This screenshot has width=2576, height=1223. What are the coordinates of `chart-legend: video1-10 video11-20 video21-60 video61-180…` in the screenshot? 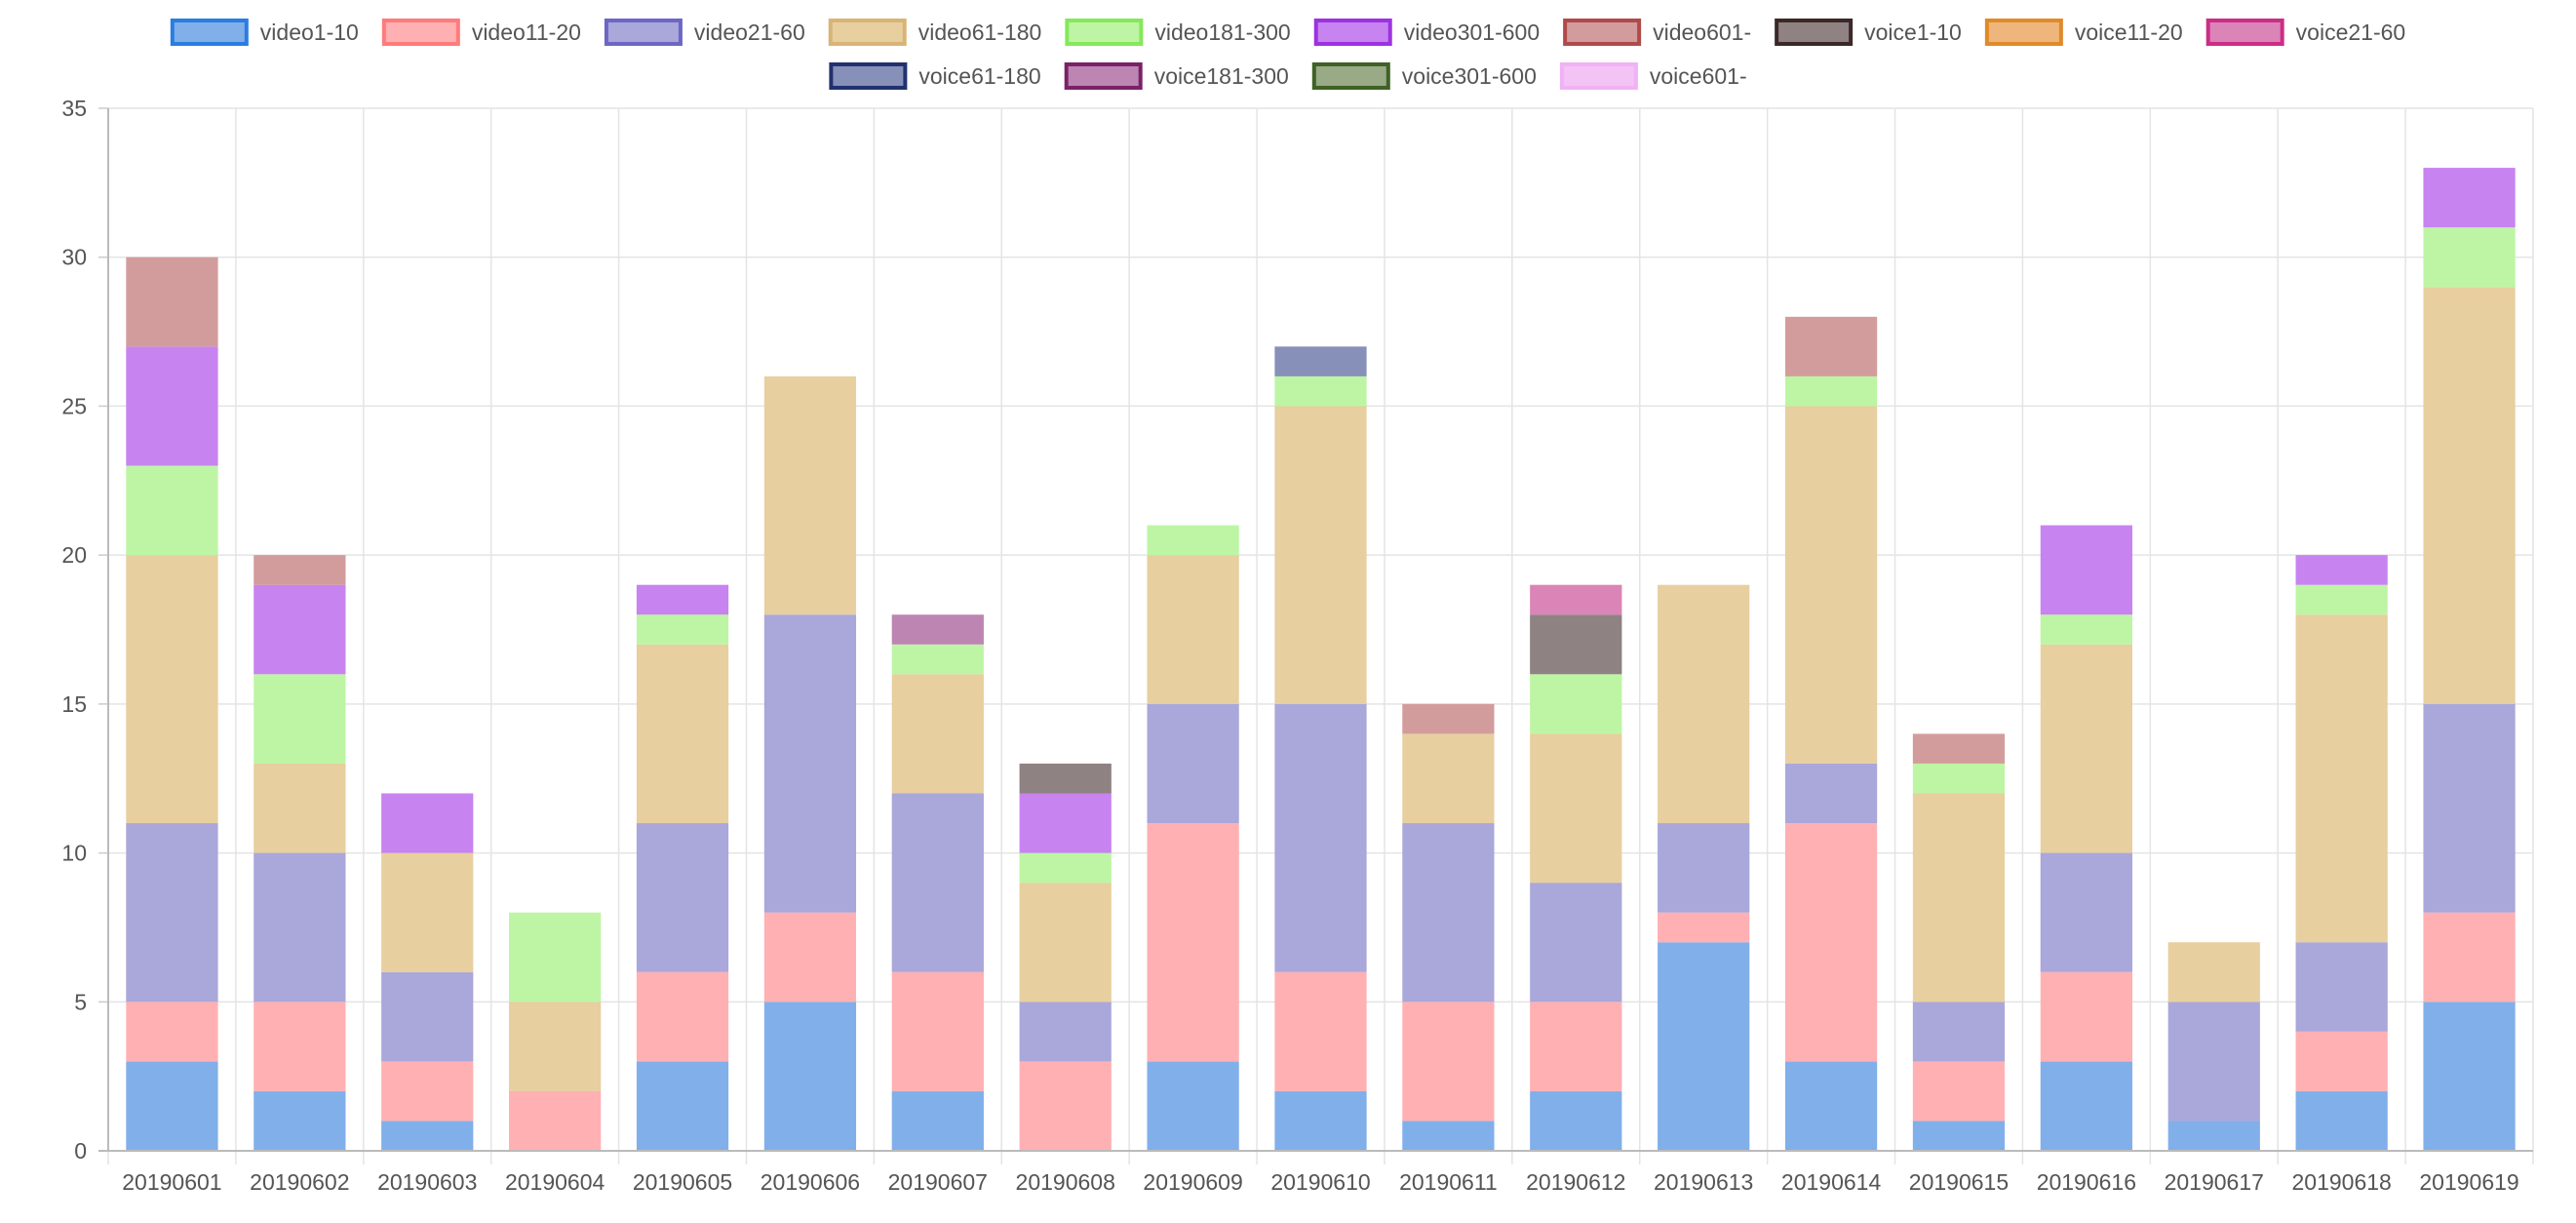 It's located at (1288, 54).